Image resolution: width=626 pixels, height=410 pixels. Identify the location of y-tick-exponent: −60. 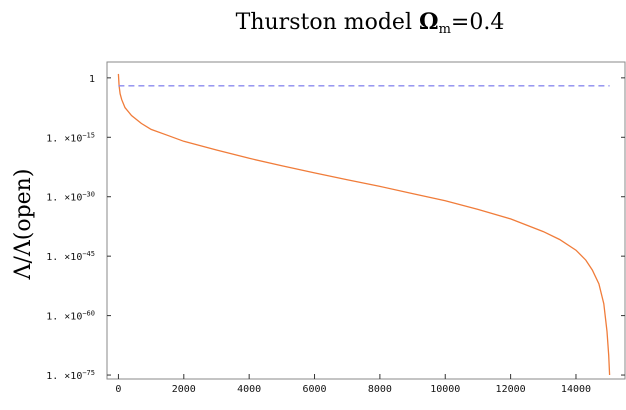
(88, 314).